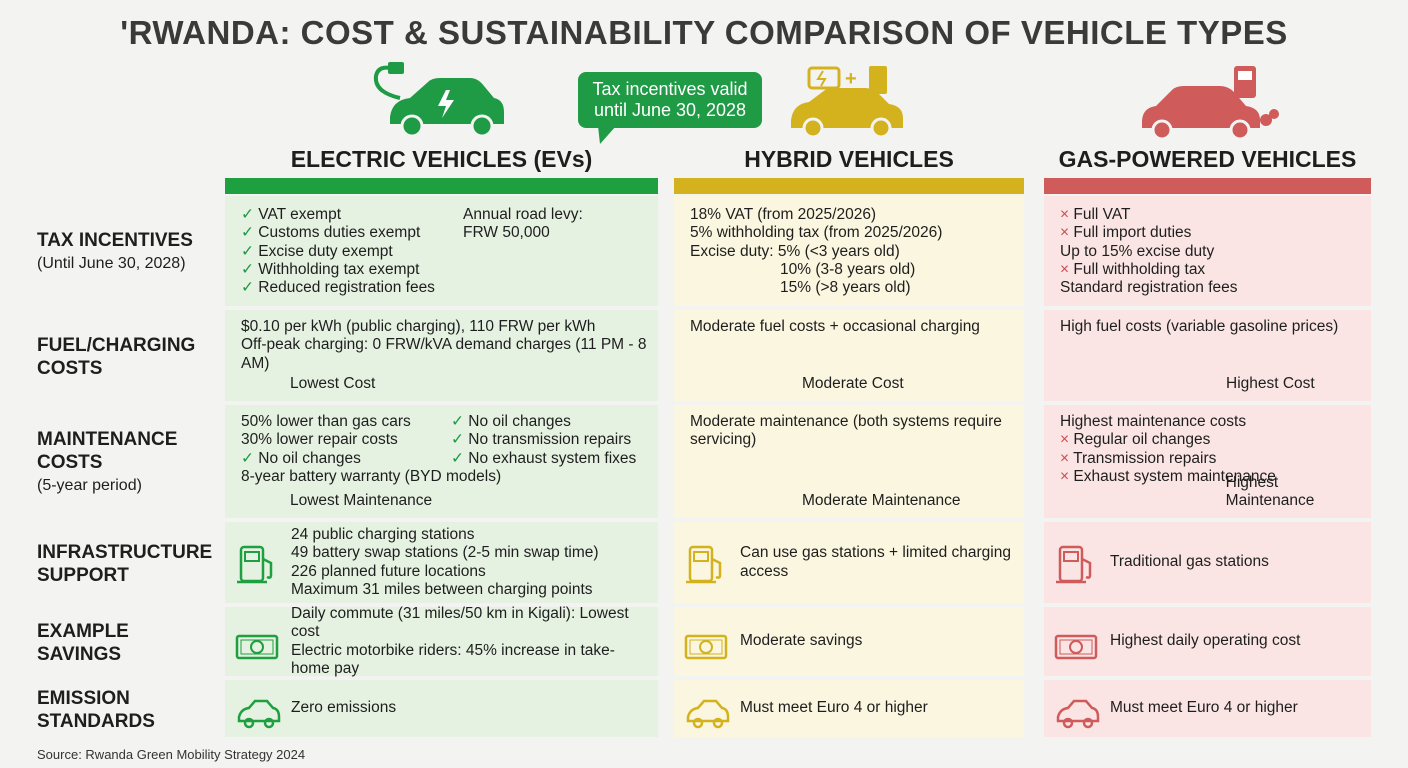 The width and height of the screenshot is (1408, 768). Describe the element at coordinates (127, 563) in the screenshot. I see `row-label: INFRASTRUCTURE SUPPORT` at that location.